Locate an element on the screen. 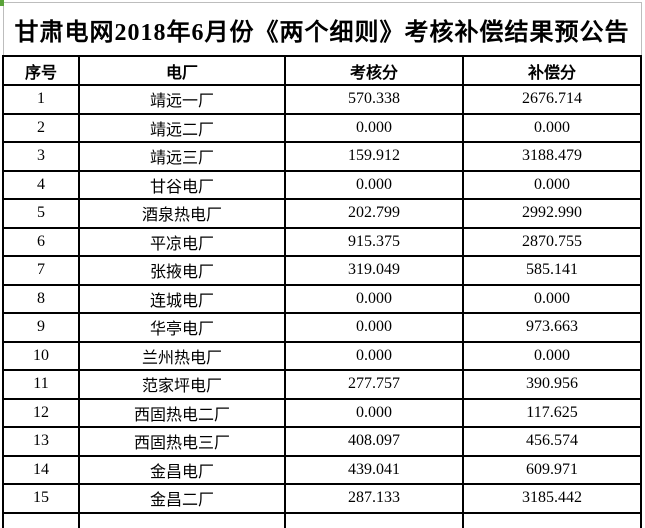 This screenshot has width=645, height=528. table-row: 4 甘谷电厂 0.000 0.000 is located at coordinates (322, 184).